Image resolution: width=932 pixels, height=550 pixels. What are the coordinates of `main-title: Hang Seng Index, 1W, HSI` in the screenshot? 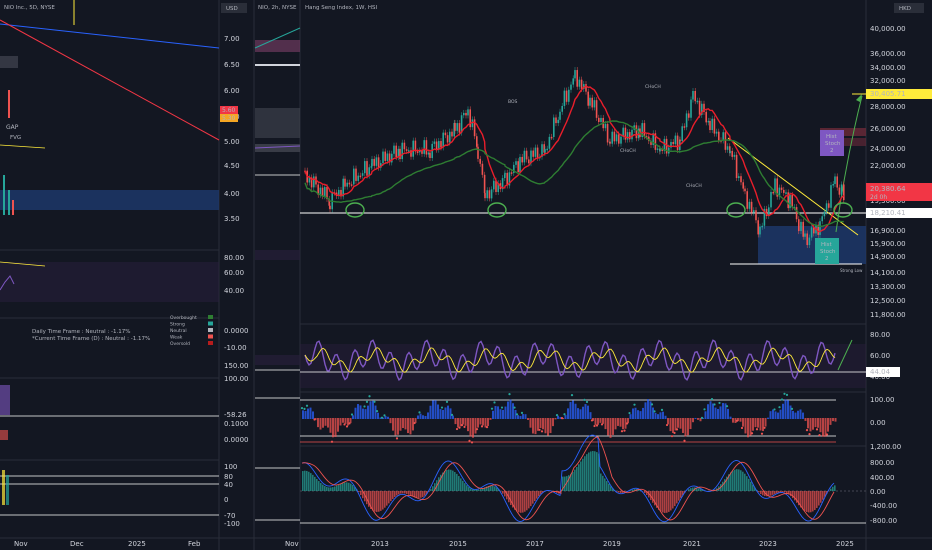 It's located at (341, 8).